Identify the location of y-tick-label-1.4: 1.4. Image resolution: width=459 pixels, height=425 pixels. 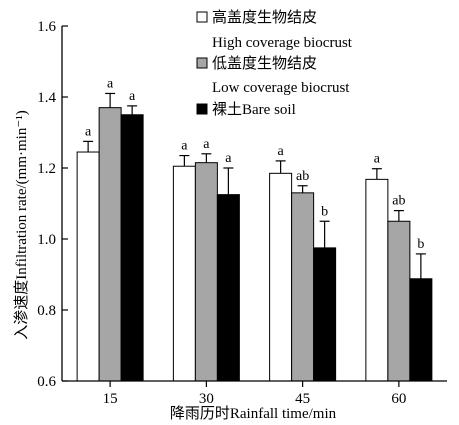
(46, 98).